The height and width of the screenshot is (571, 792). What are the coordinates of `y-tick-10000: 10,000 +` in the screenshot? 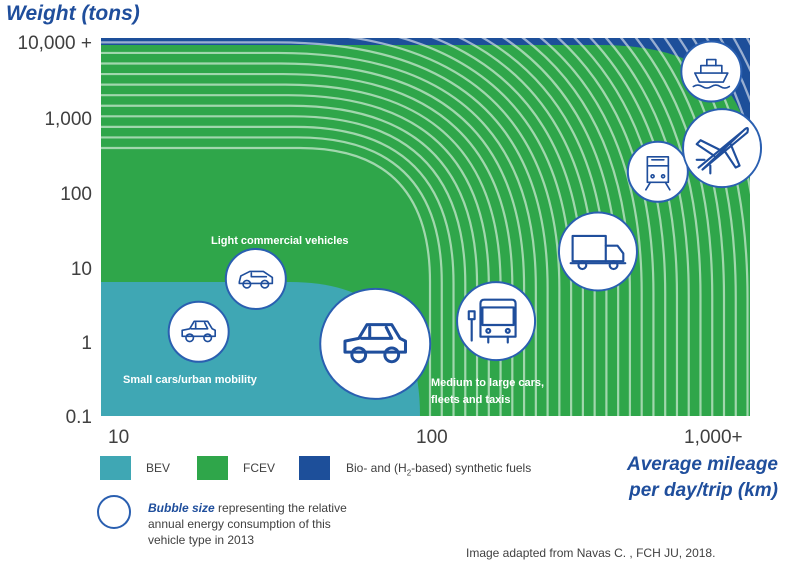 It's located at (55, 43).